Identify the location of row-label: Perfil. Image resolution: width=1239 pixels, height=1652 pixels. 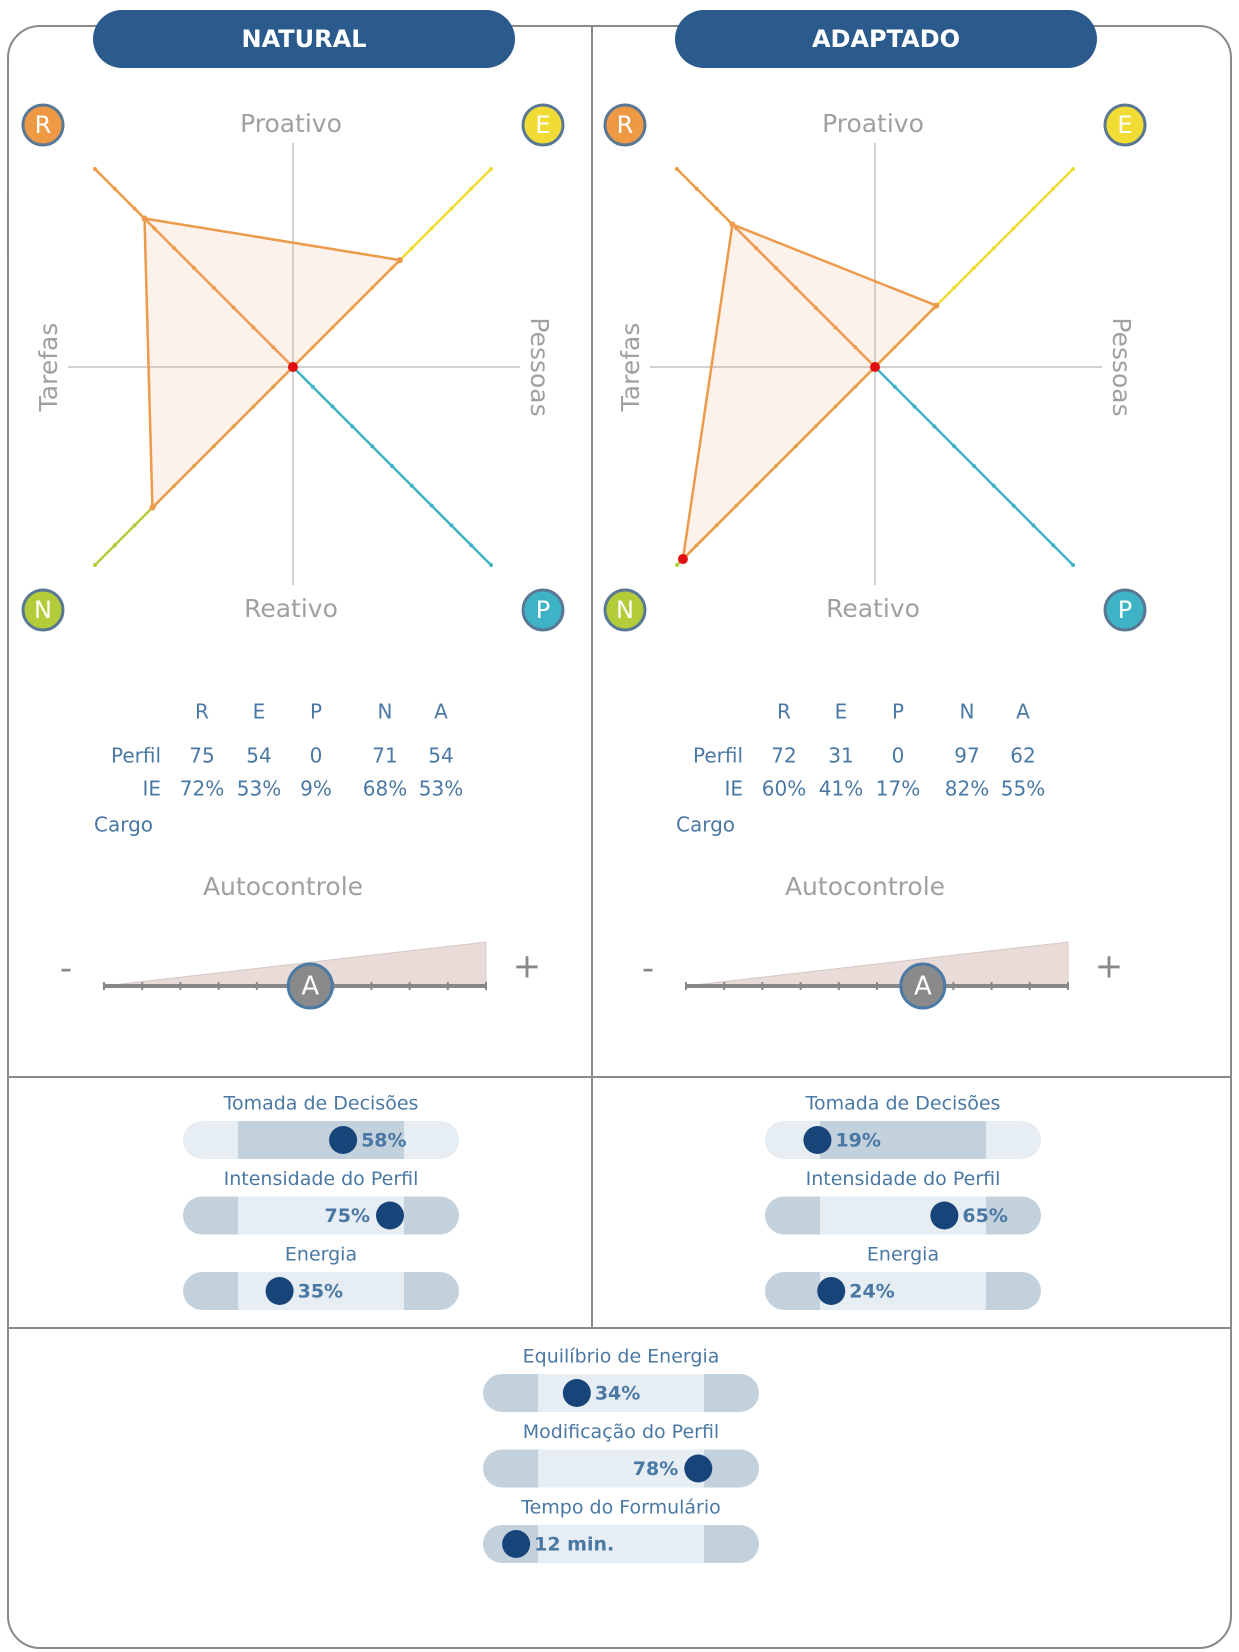
(136, 756).